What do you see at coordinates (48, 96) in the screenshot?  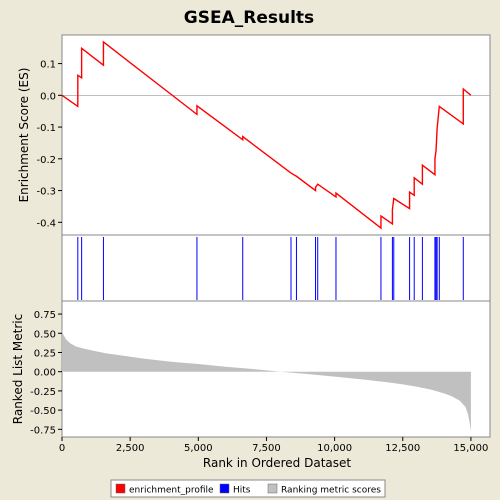 I see `es-ytick-label: 0.0` at bounding box center [48, 96].